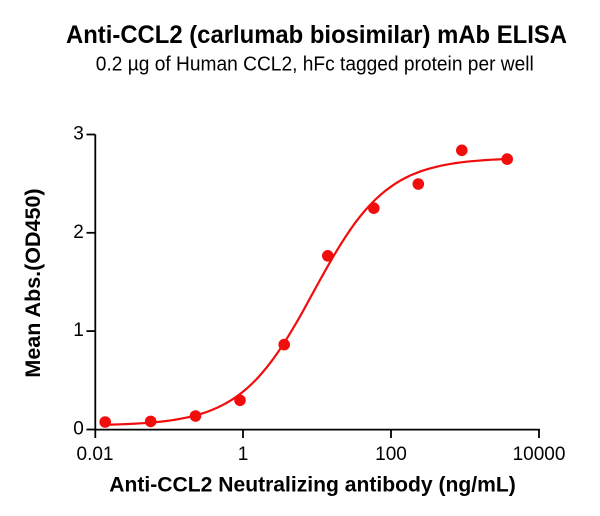  Describe the element at coordinates (78, 134) in the screenshot. I see `svg-text: 3` at that location.